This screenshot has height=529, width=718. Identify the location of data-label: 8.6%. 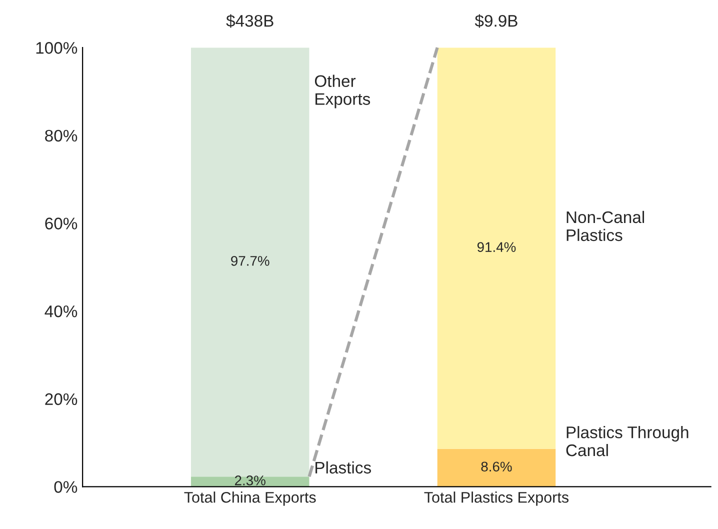
(496, 467).